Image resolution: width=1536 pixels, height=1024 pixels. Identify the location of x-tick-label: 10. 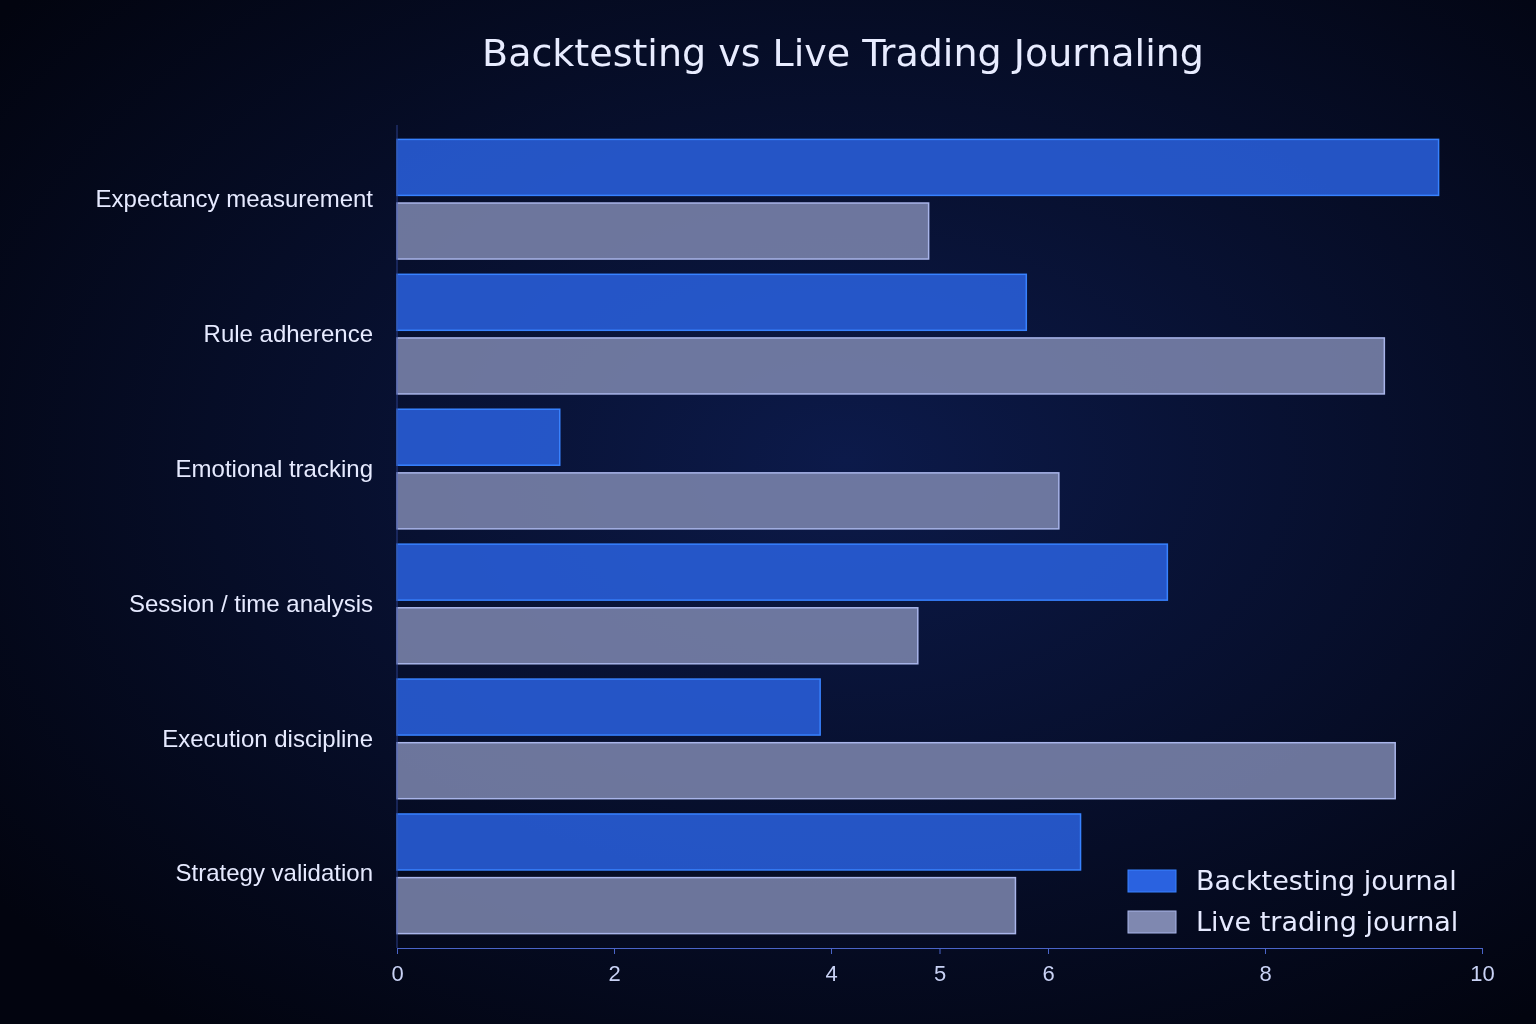
(1482, 974).